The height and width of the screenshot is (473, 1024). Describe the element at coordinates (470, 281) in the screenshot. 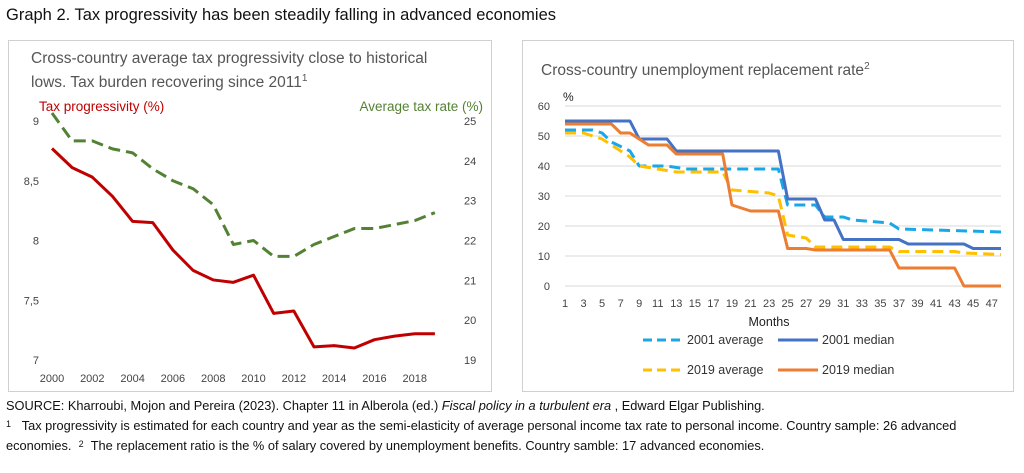

I see `y-right-tick-label: 21` at that location.